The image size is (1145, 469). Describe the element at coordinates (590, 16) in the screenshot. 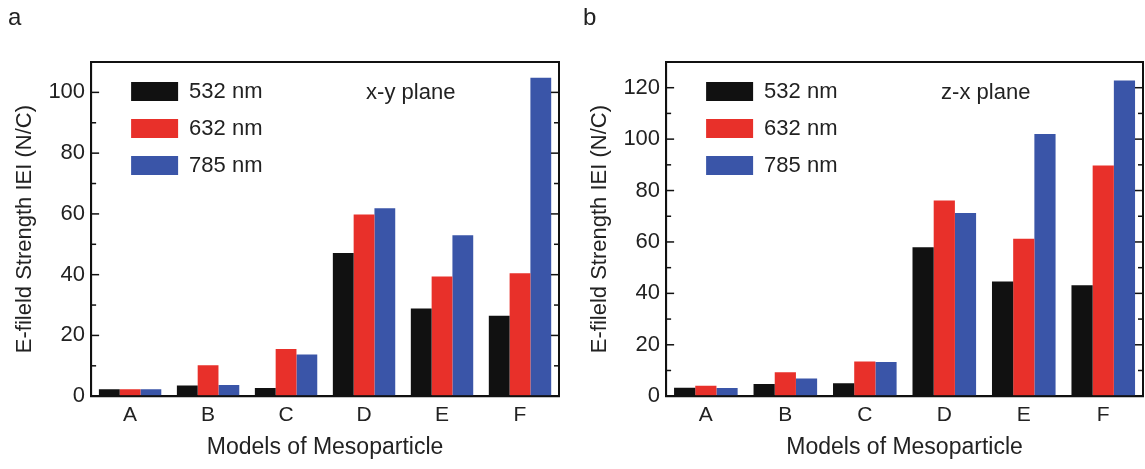

I see `text: b` at that location.